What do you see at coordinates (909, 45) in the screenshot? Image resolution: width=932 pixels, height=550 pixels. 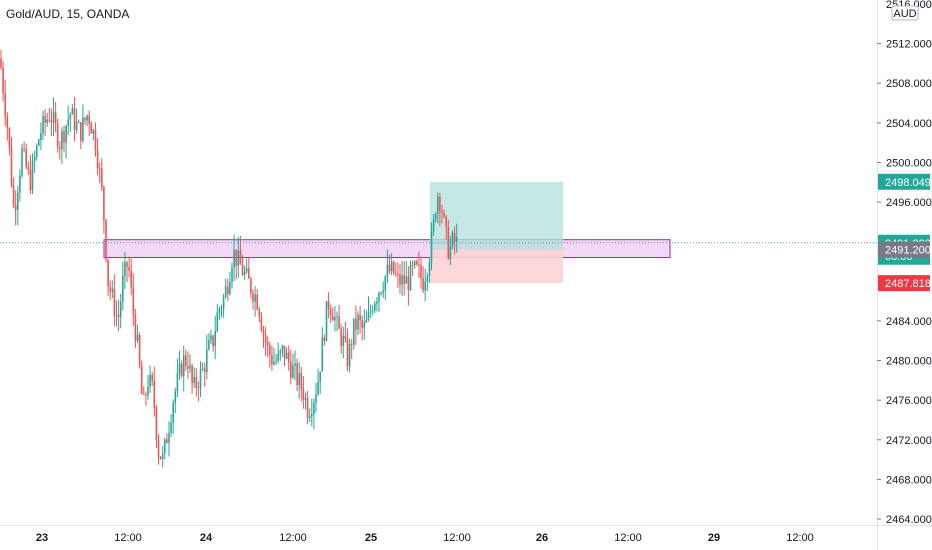 I see `price-tick-label: 2512.000` at bounding box center [909, 45].